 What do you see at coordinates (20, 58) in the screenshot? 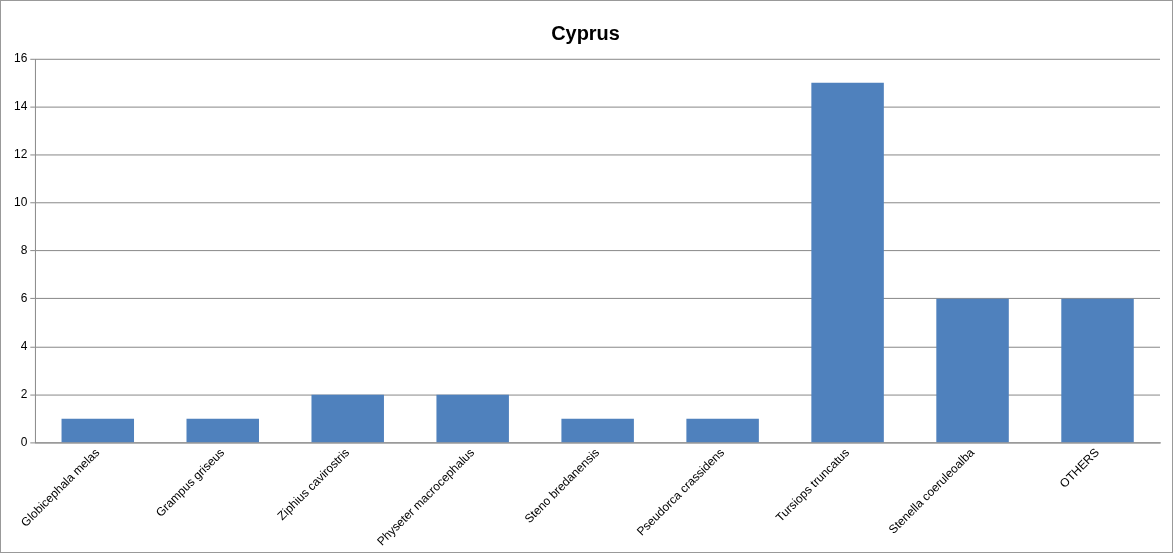
I see `y-tick-label: 16` at bounding box center [20, 58].